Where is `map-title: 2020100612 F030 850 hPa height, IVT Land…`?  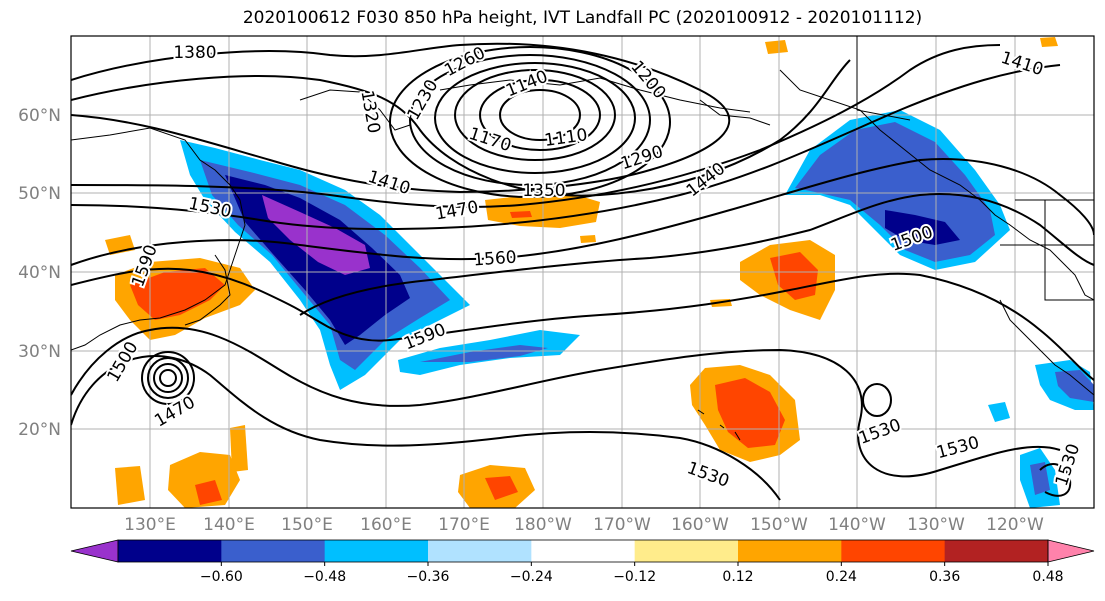
map-title: 2020100612 F030 850 hPa height, IVT Land… is located at coordinates (582, 18).